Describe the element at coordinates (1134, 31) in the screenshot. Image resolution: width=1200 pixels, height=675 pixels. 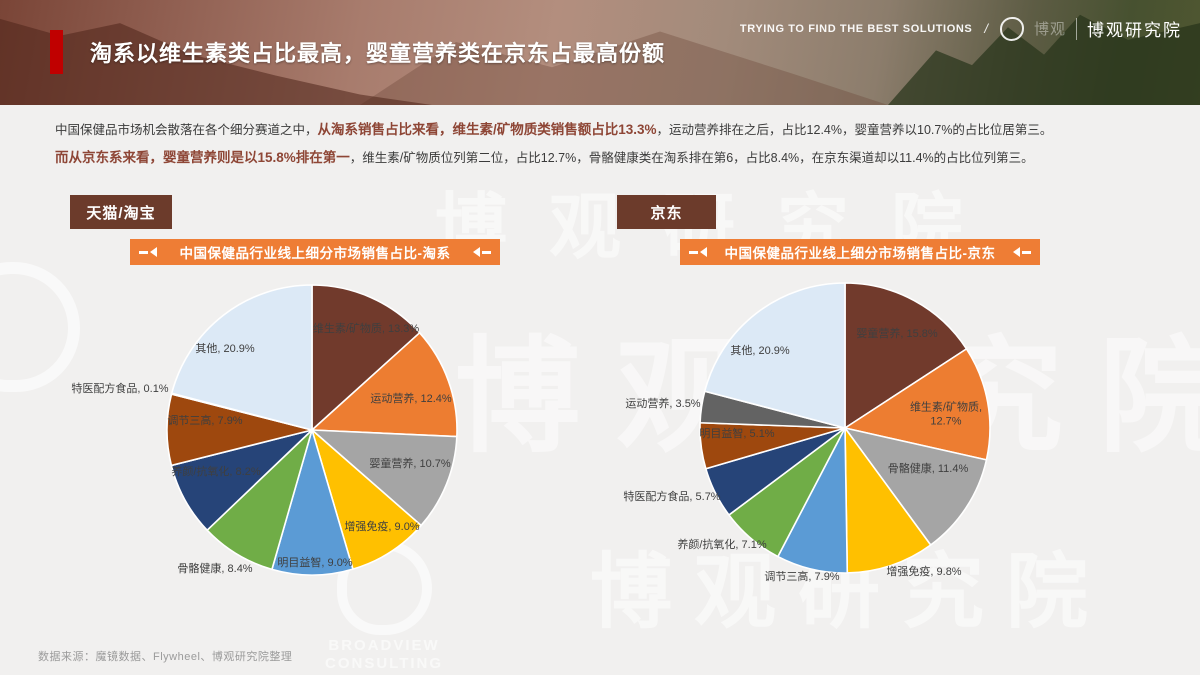
I see `brand-name: 博观研究院` at that location.